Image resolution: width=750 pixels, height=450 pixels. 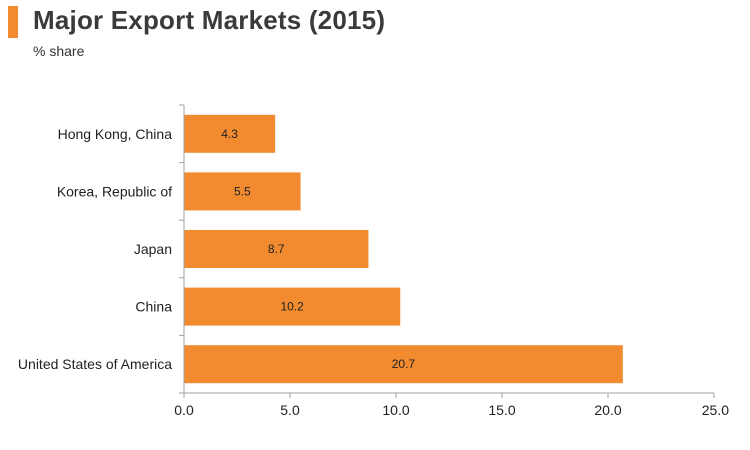 I want to click on category-label: United States of America, so click(x=95, y=364).